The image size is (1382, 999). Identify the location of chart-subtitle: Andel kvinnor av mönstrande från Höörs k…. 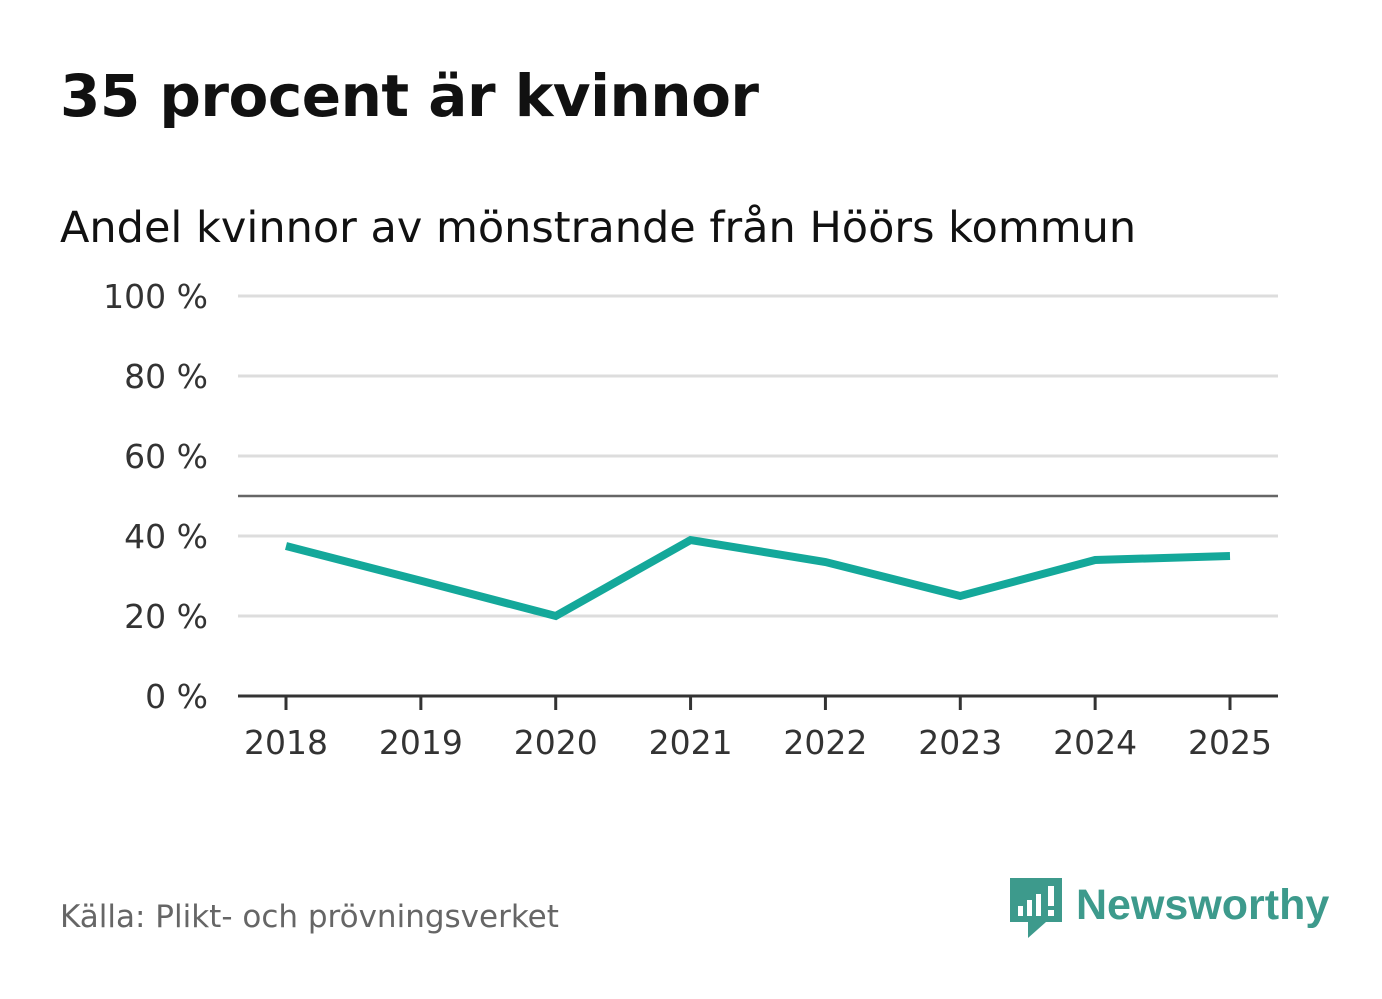
(598, 228).